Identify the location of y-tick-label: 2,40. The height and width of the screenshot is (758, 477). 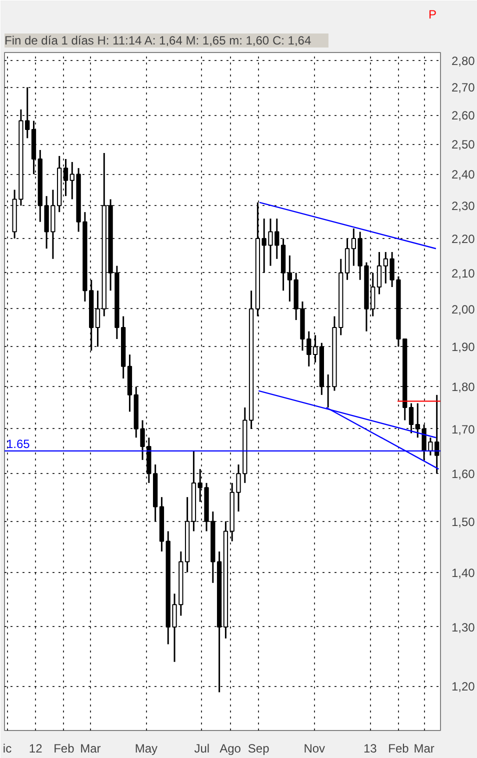
(464, 175).